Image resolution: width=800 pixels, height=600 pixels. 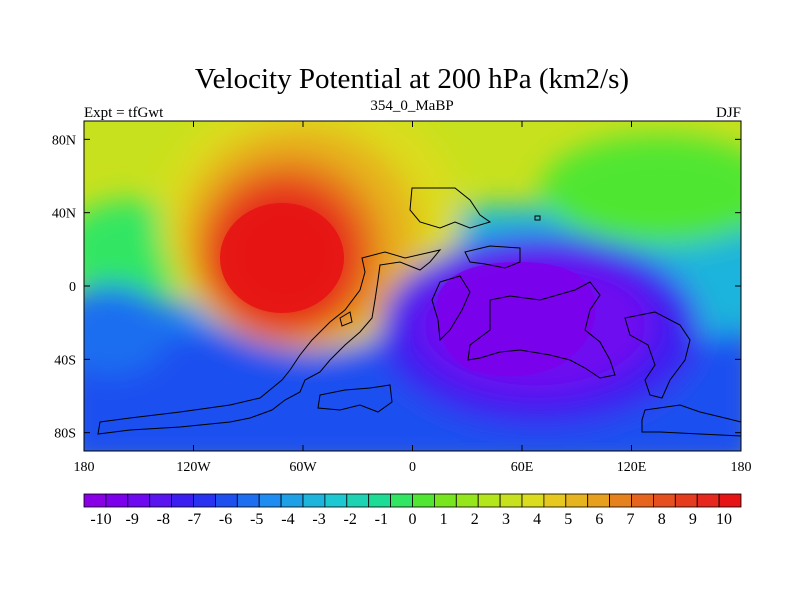 I want to click on colorbar-label: 2, so click(x=475, y=519).